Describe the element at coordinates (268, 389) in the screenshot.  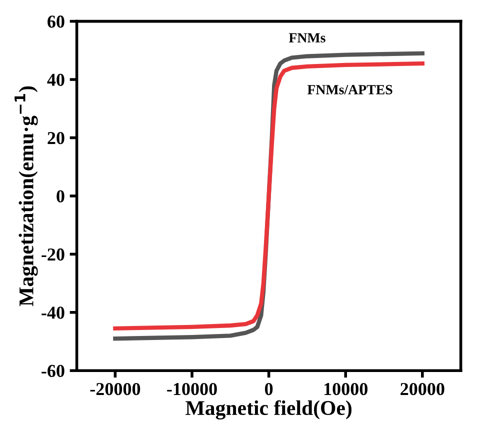
I see `x-tick-label: 0` at that location.